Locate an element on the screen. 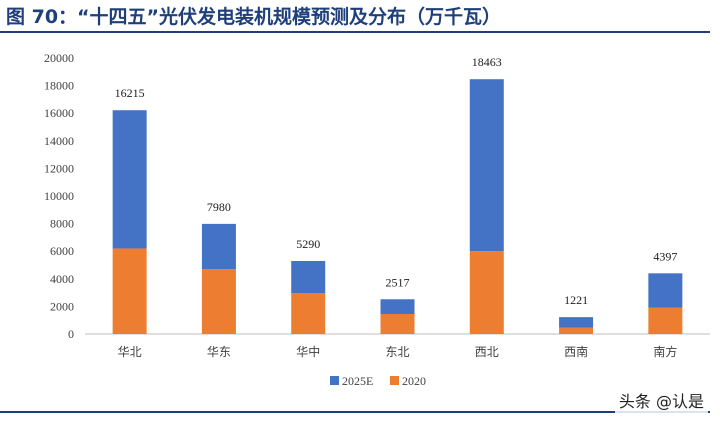 The width and height of the screenshot is (720, 421). y-tick-label: 2000 is located at coordinates (62, 306).